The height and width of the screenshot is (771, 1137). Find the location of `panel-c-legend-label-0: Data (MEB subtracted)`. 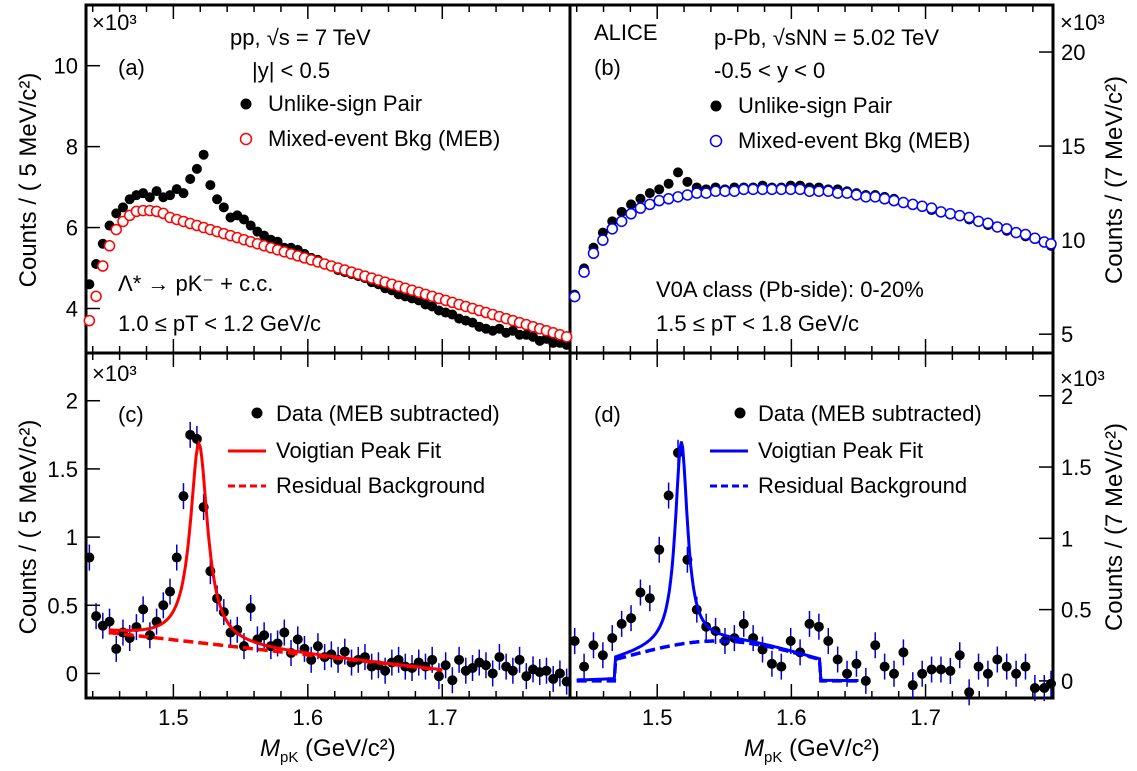

panel-c-legend-label-0: Data (MEB subtracted) is located at coordinates (388, 413).